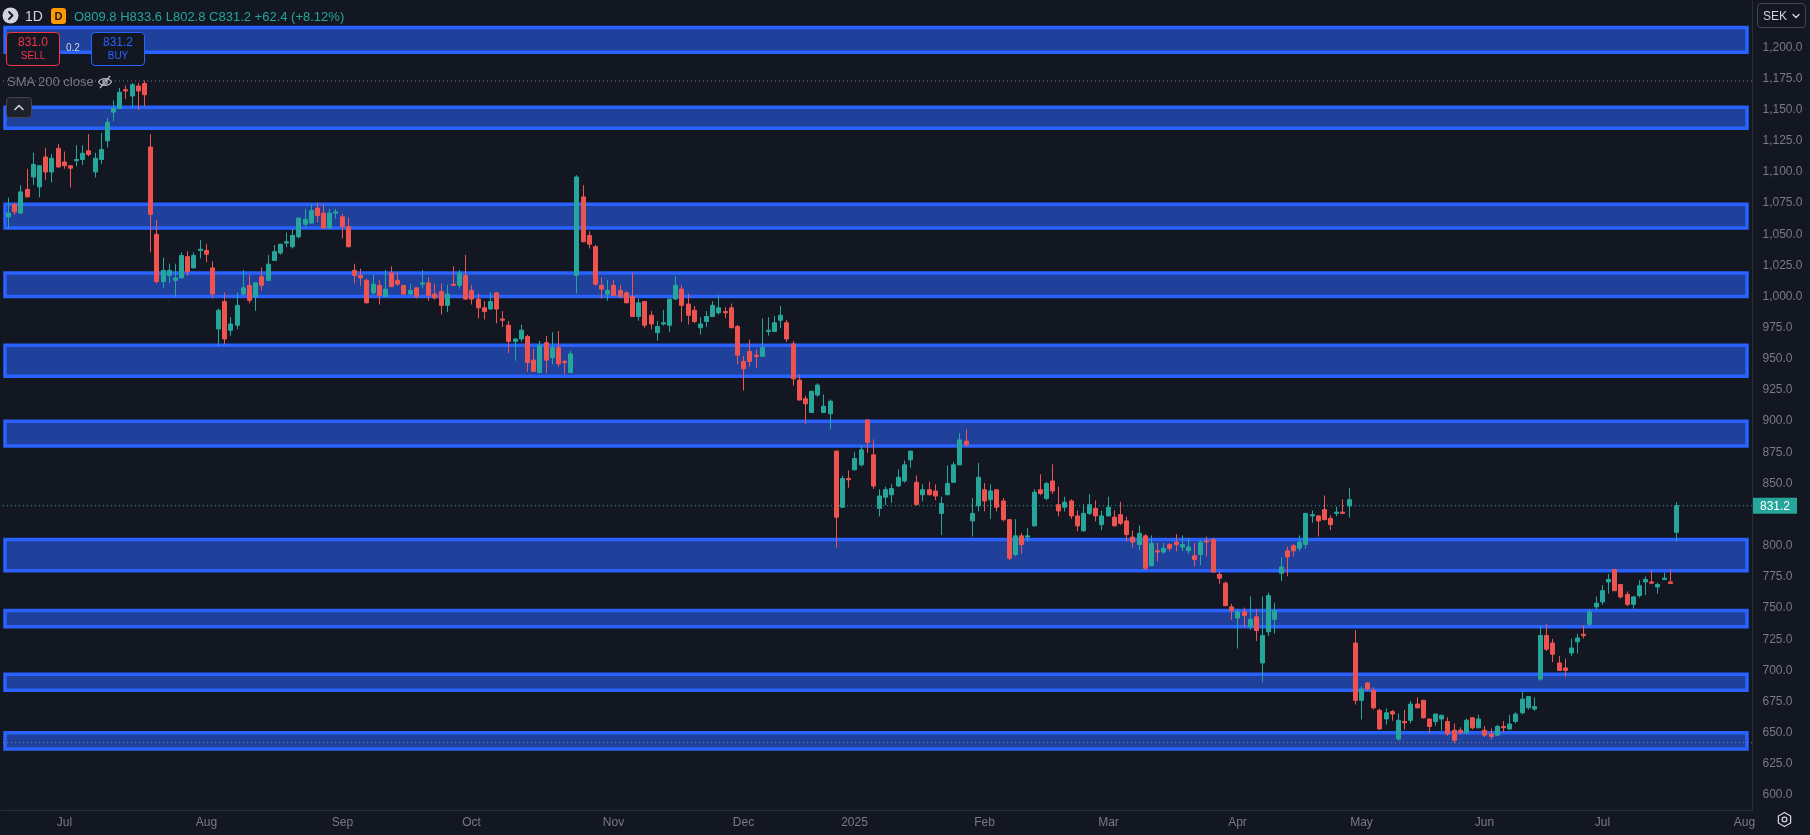 The image size is (1810, 835). What do you see at coordinates (1777, 700) in the screenshot?
I see `y-tick-label: 675.0` at bounding box center [1777, 700].